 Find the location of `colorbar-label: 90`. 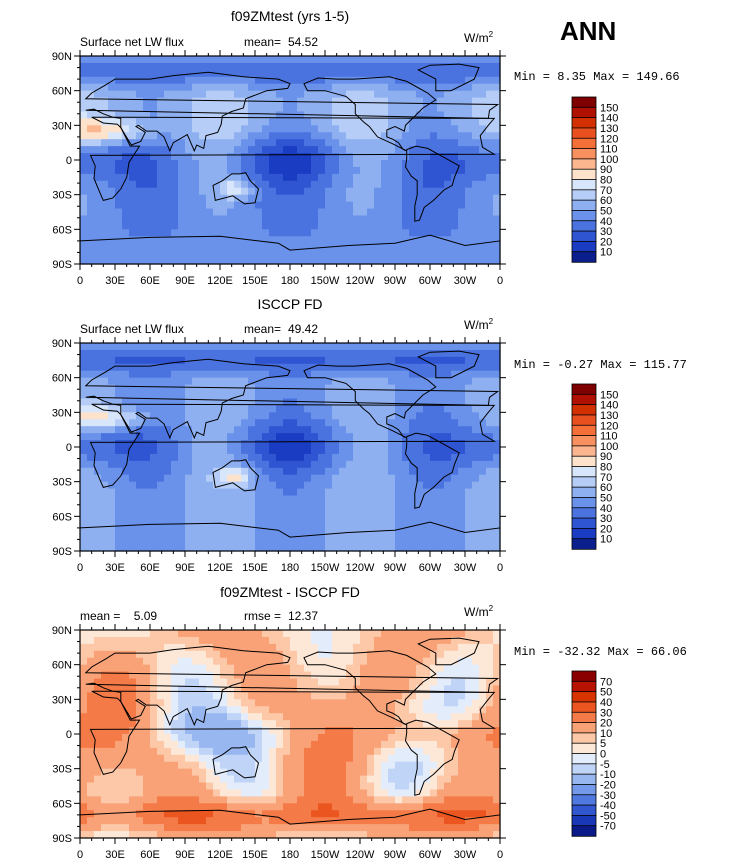

colorbar-label: 90 is located at coordinates (606, 457).